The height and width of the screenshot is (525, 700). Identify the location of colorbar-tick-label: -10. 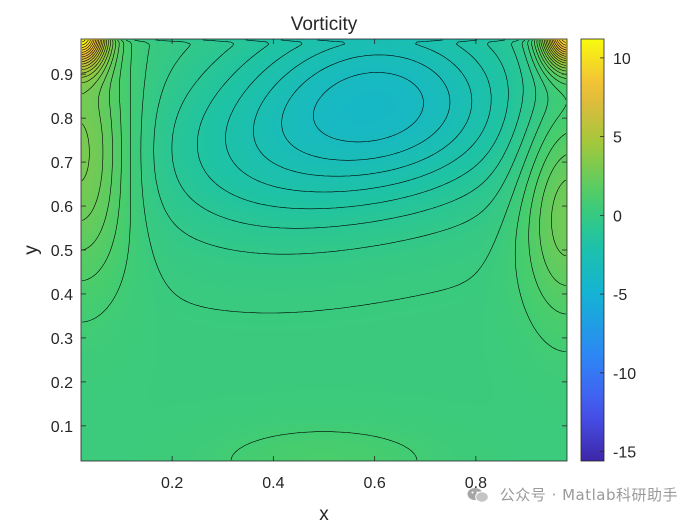
(624, 374).